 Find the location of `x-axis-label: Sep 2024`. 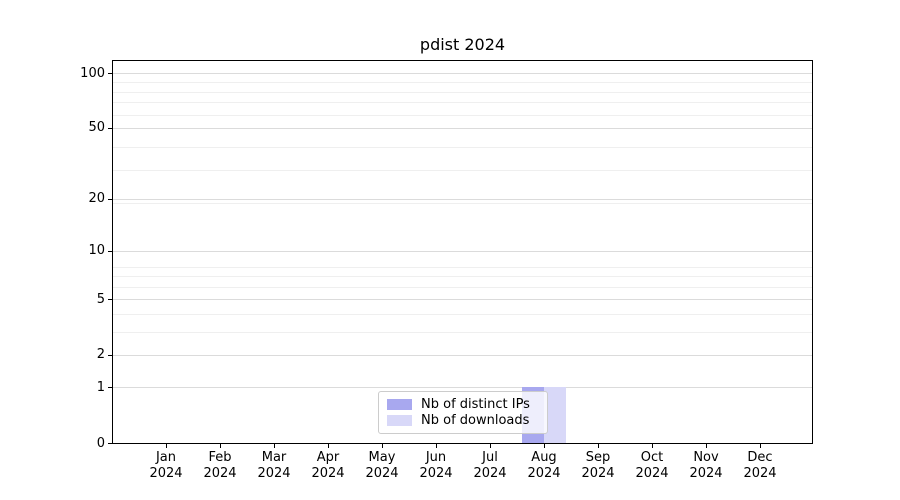

x-axis-label: Sep 2024 is located at coordinates (598, 466).